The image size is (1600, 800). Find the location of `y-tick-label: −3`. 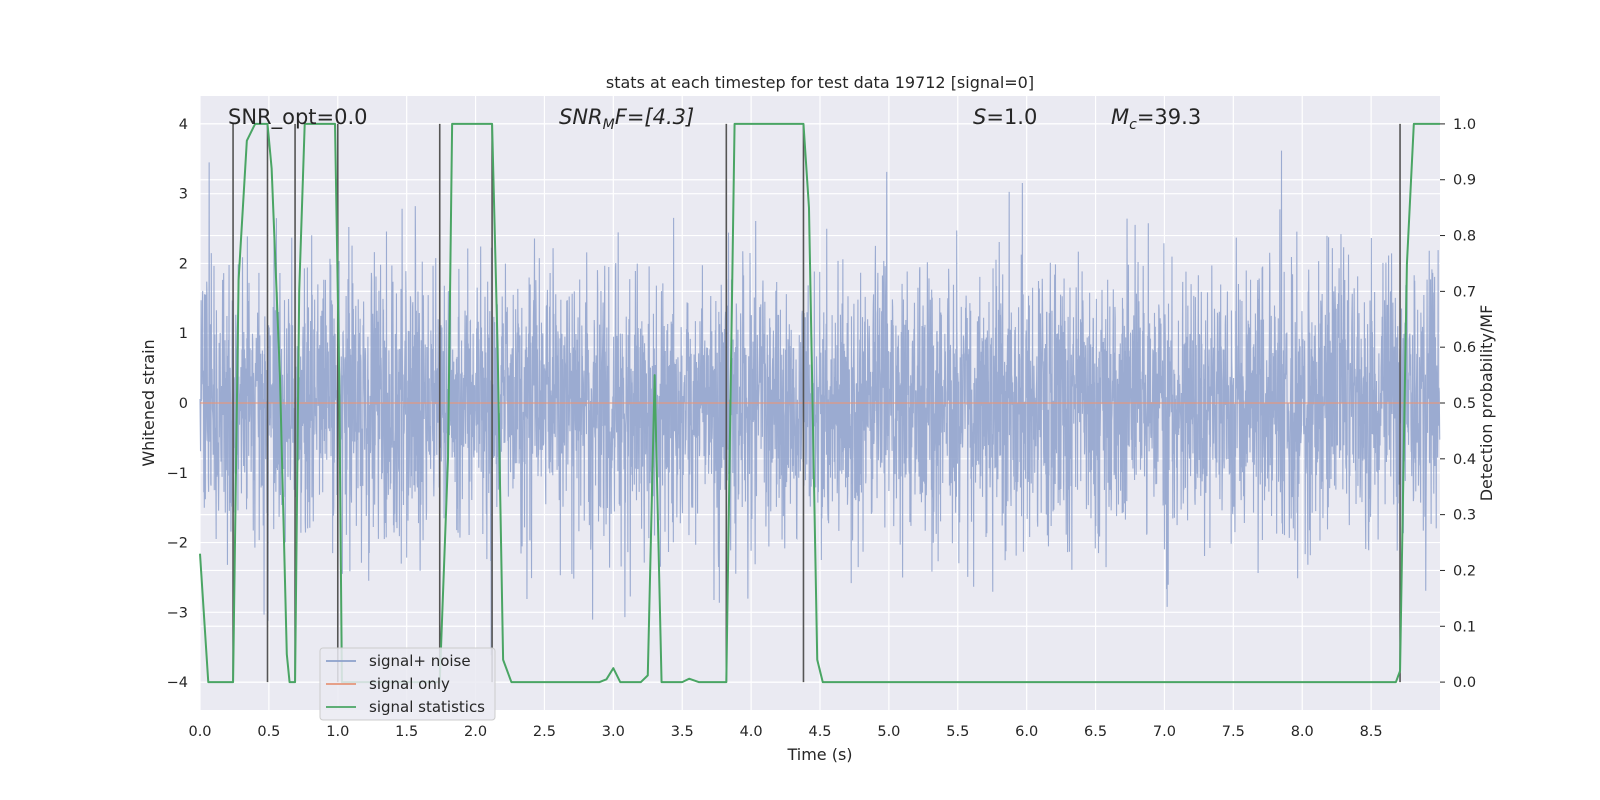

y-tick-label: −3 is located at coordinates (177, 613).